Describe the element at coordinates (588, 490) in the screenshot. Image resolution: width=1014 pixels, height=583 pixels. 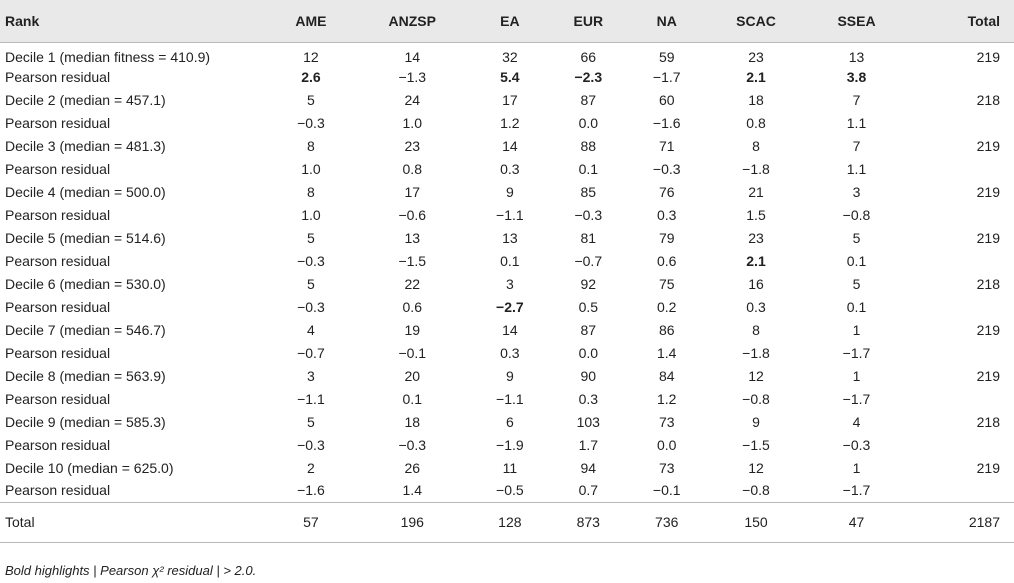
I see `cell-eur: 0.7` at that location.